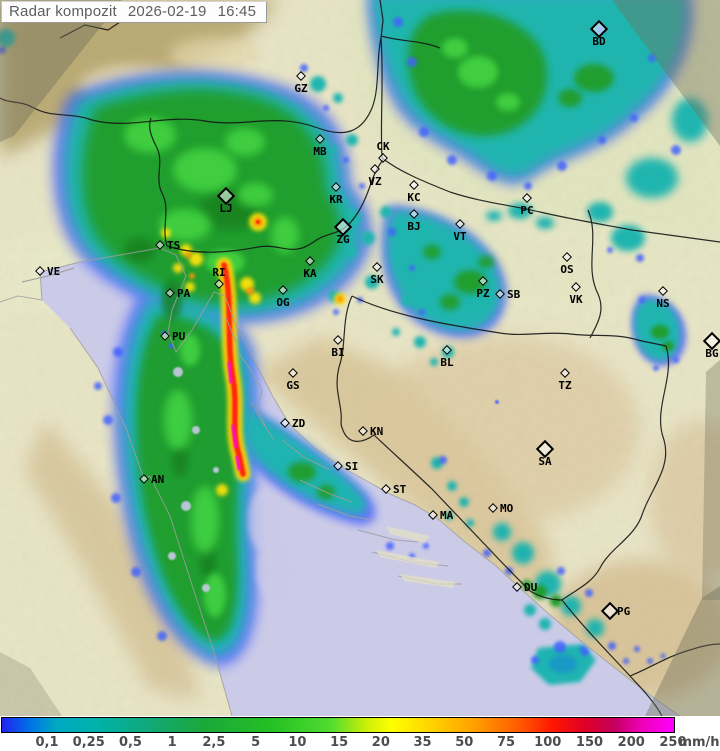 This screenshot has height=751, width=720. What do you see at coordinates (47, 742) in the screenshot?
I see `legend-value-0: 0,1` at bounding box center [47, 742].